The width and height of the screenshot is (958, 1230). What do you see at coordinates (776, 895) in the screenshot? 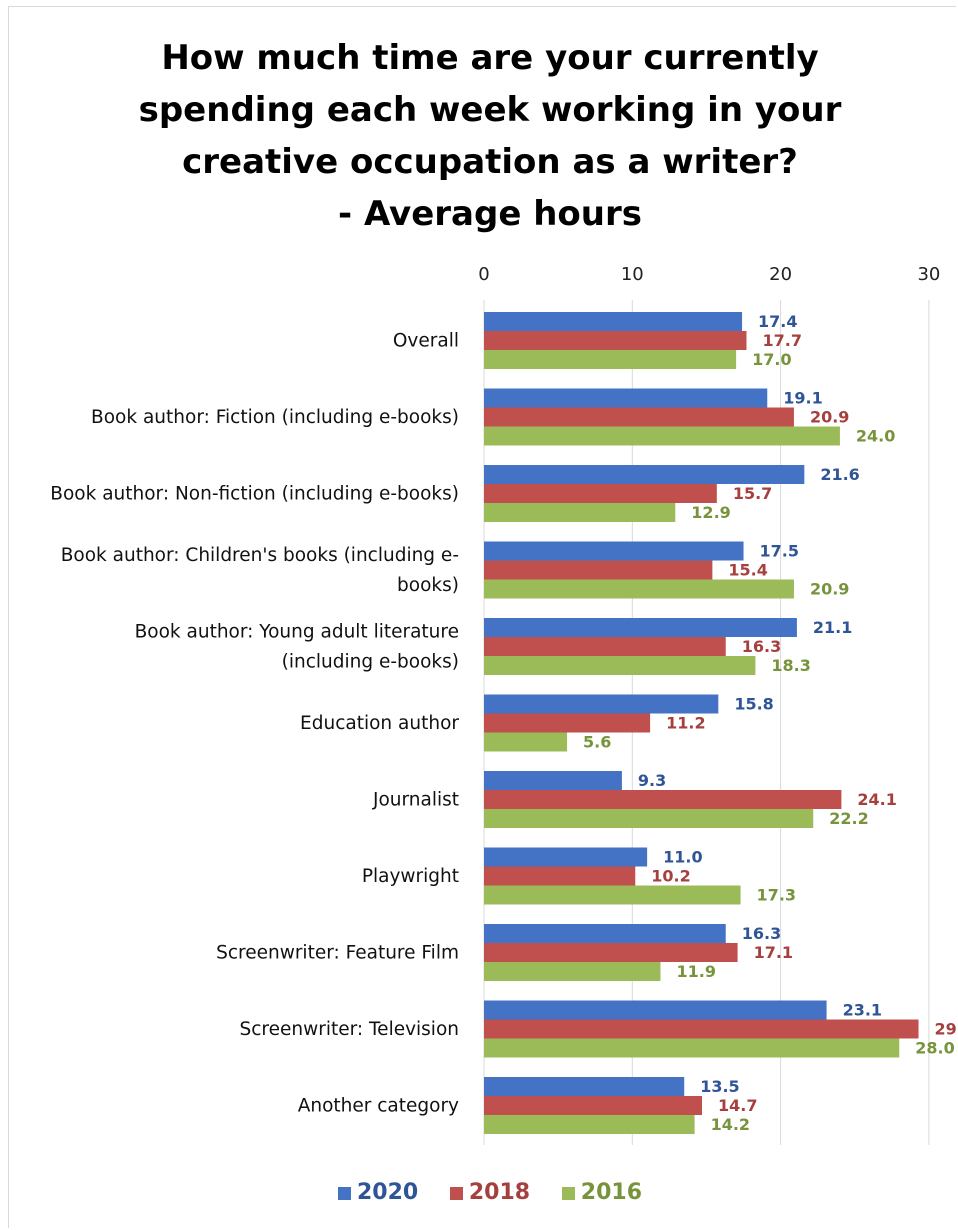
I see `data-label: 17.3` at bounding box center [776, 895].